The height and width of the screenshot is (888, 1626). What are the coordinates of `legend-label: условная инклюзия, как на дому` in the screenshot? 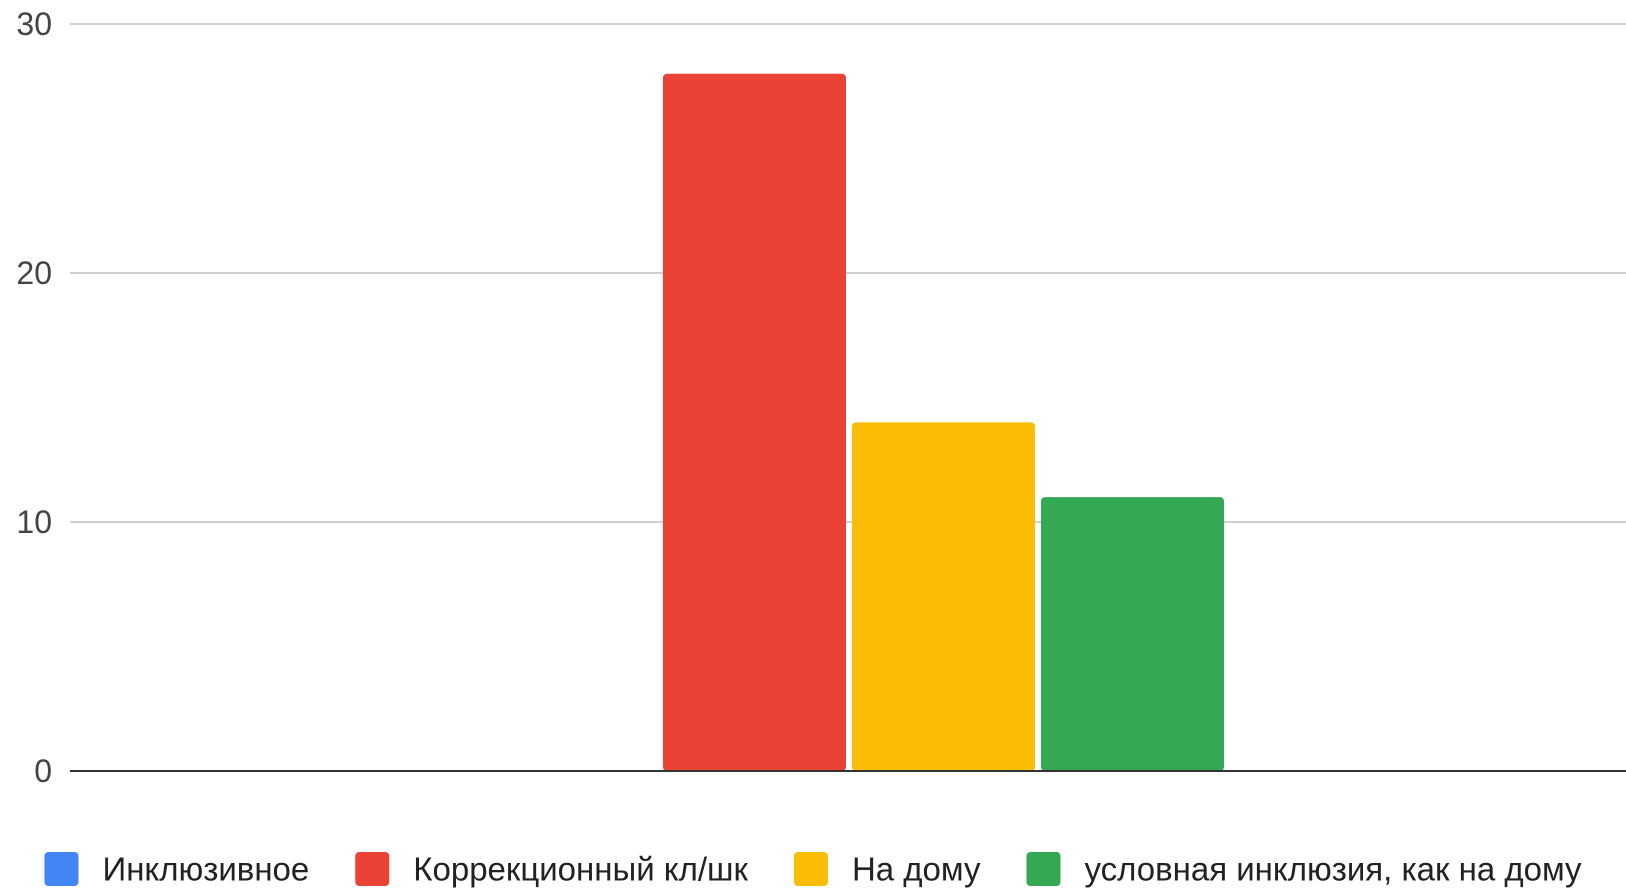 It's located at (1333, 869).